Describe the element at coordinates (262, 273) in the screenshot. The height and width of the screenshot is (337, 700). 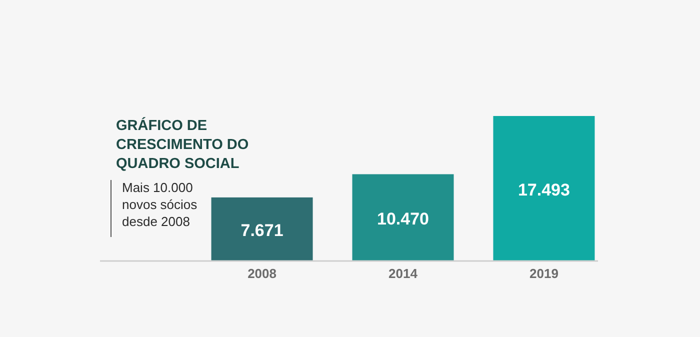
I see `x-tick-label: 2008` at that location.